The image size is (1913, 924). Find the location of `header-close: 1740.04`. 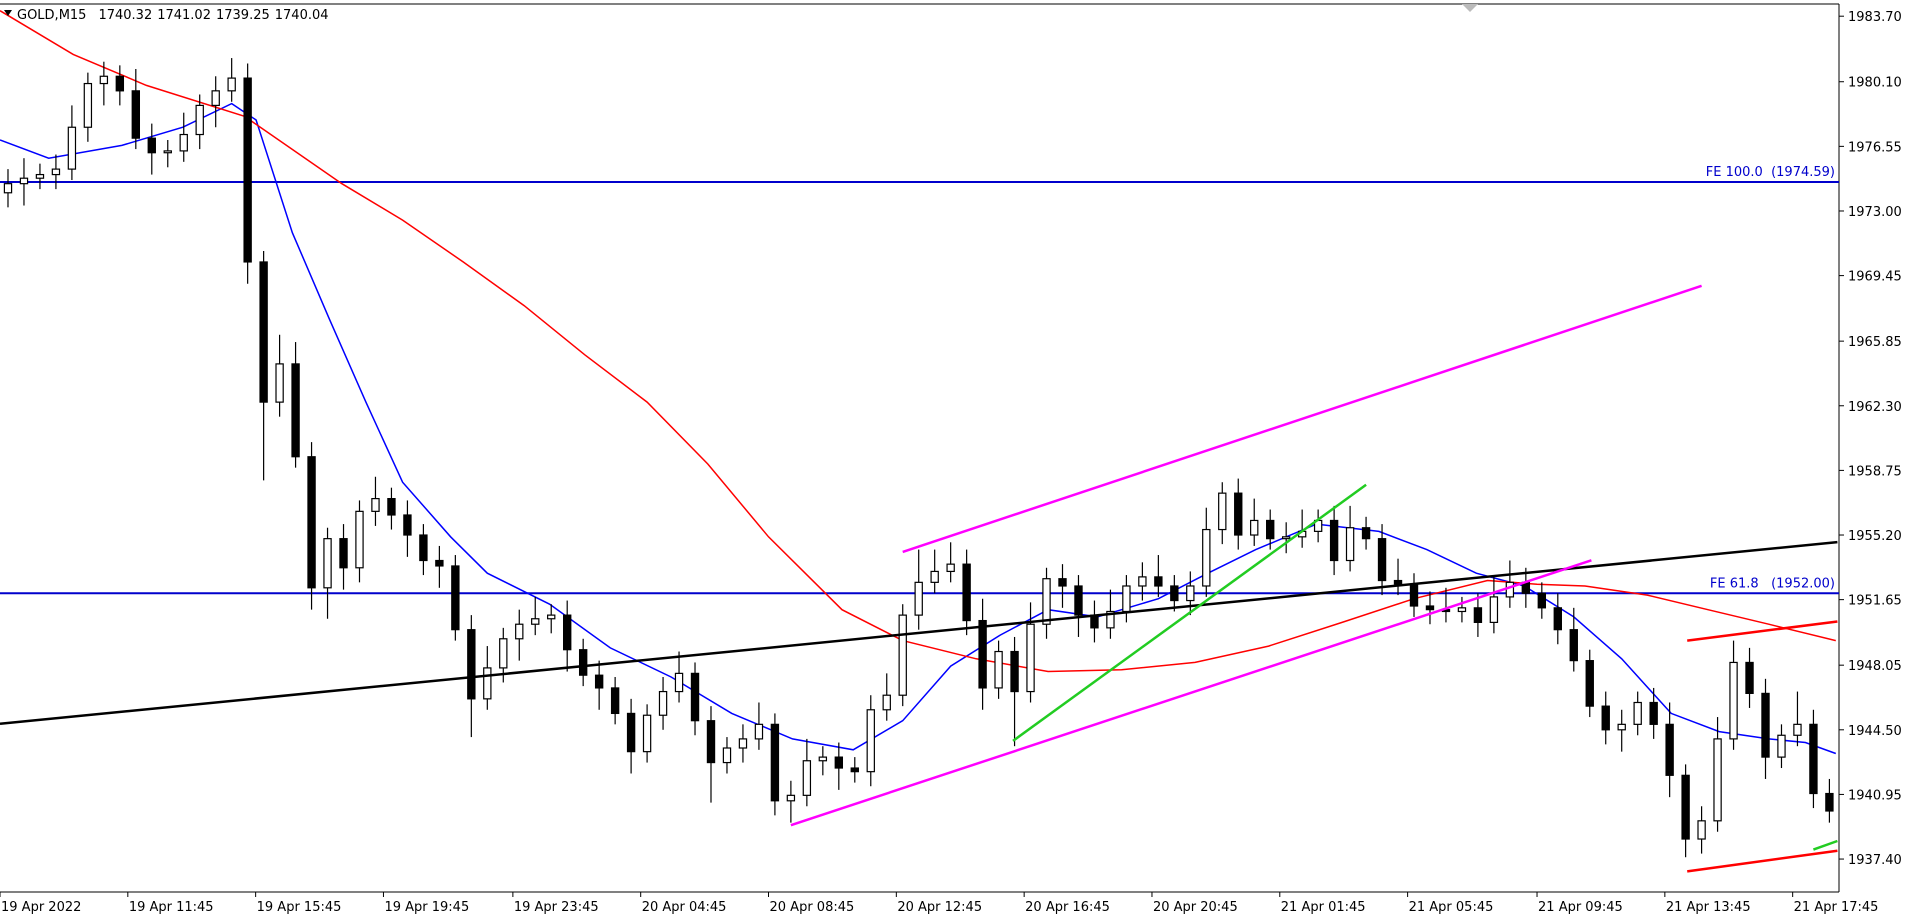

header-close: 1740.04 is located at coordinates (302, 15).